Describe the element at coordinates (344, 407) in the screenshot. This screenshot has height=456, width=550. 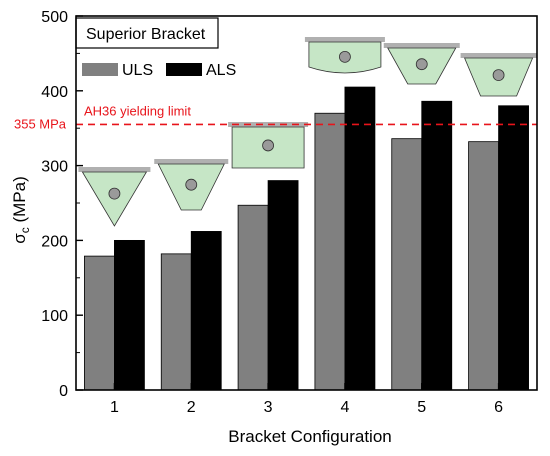
I see `x-tick-label-4: 4` at that location.